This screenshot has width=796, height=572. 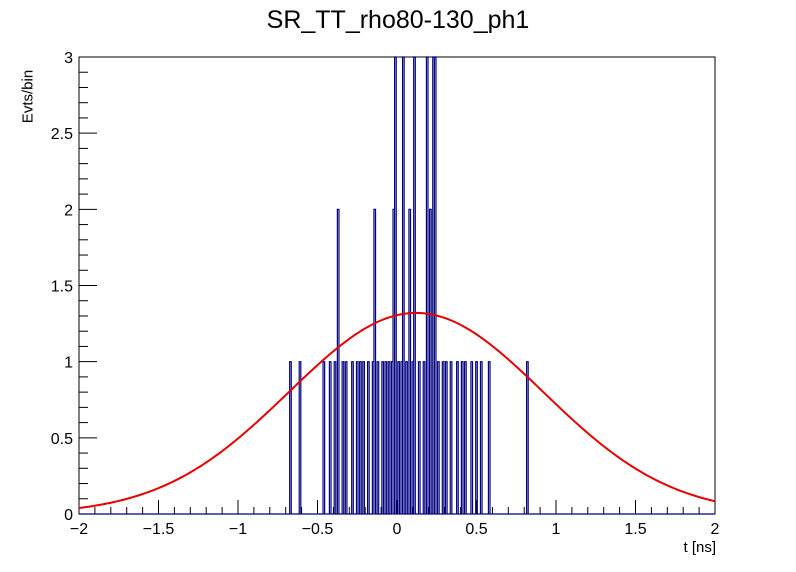 I want to click on y-tick-label: 3, so click(x=68, y=58).